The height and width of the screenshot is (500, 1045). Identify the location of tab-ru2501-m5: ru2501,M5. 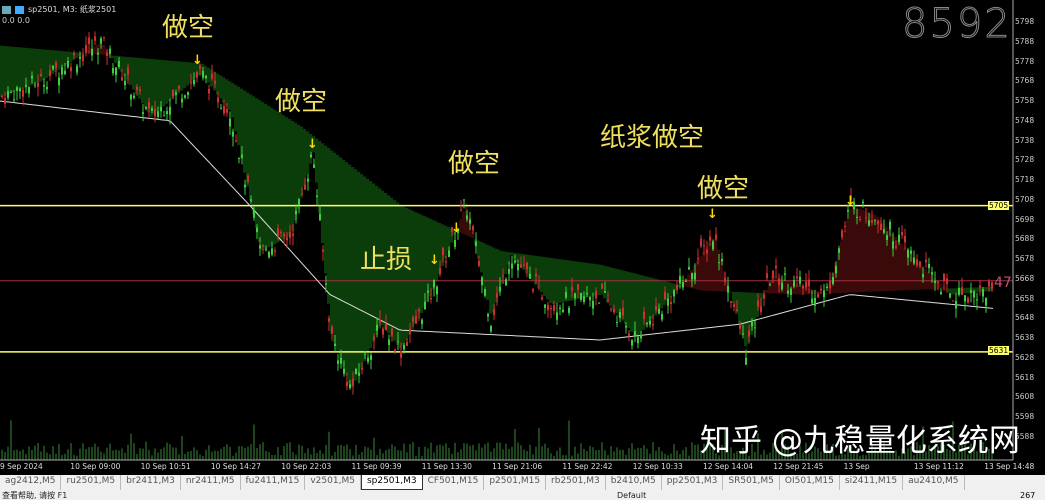
(91, 482).